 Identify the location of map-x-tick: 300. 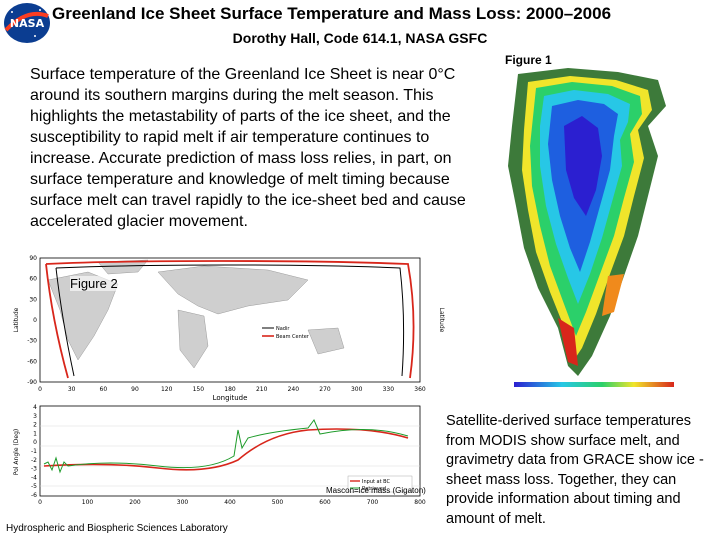
(357, 389).